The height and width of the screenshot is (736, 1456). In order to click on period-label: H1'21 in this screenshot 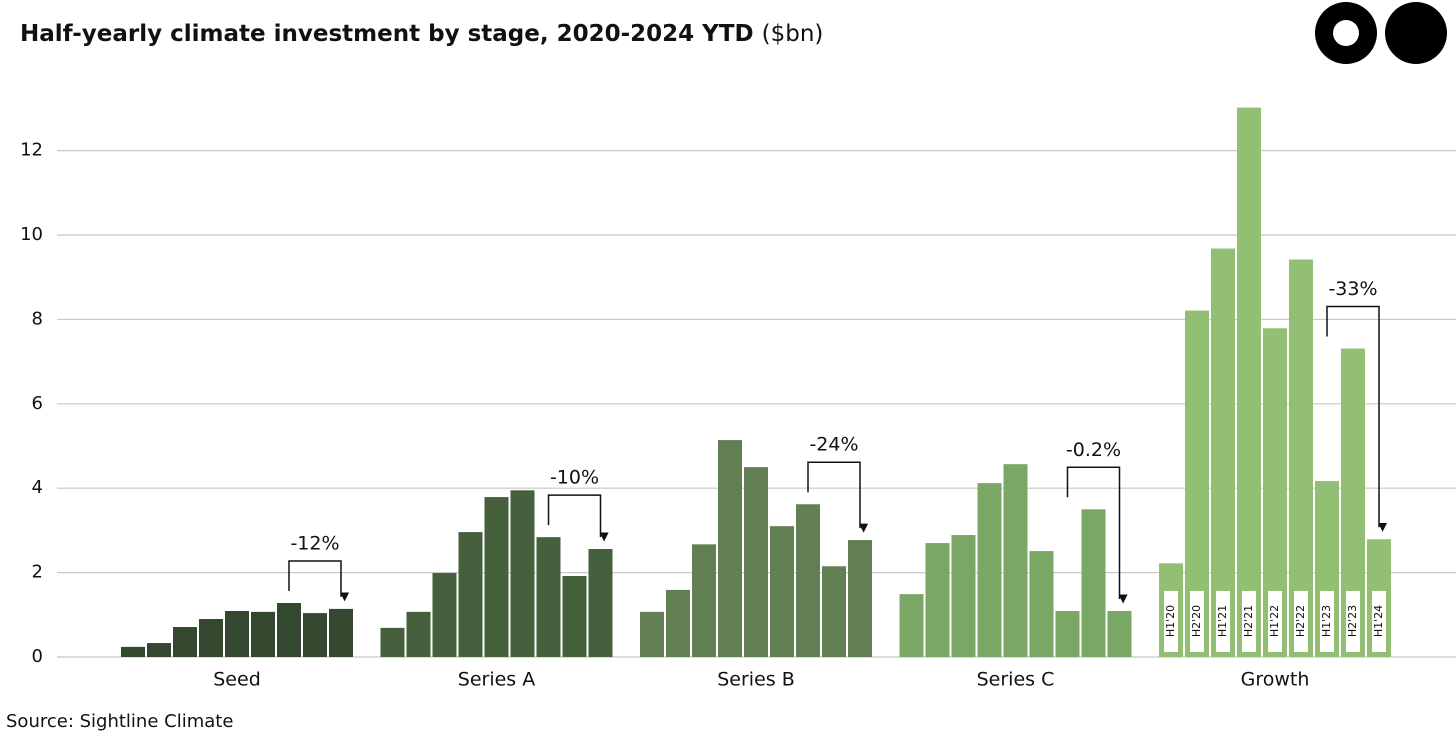, I will do `click(1222, 621)`.